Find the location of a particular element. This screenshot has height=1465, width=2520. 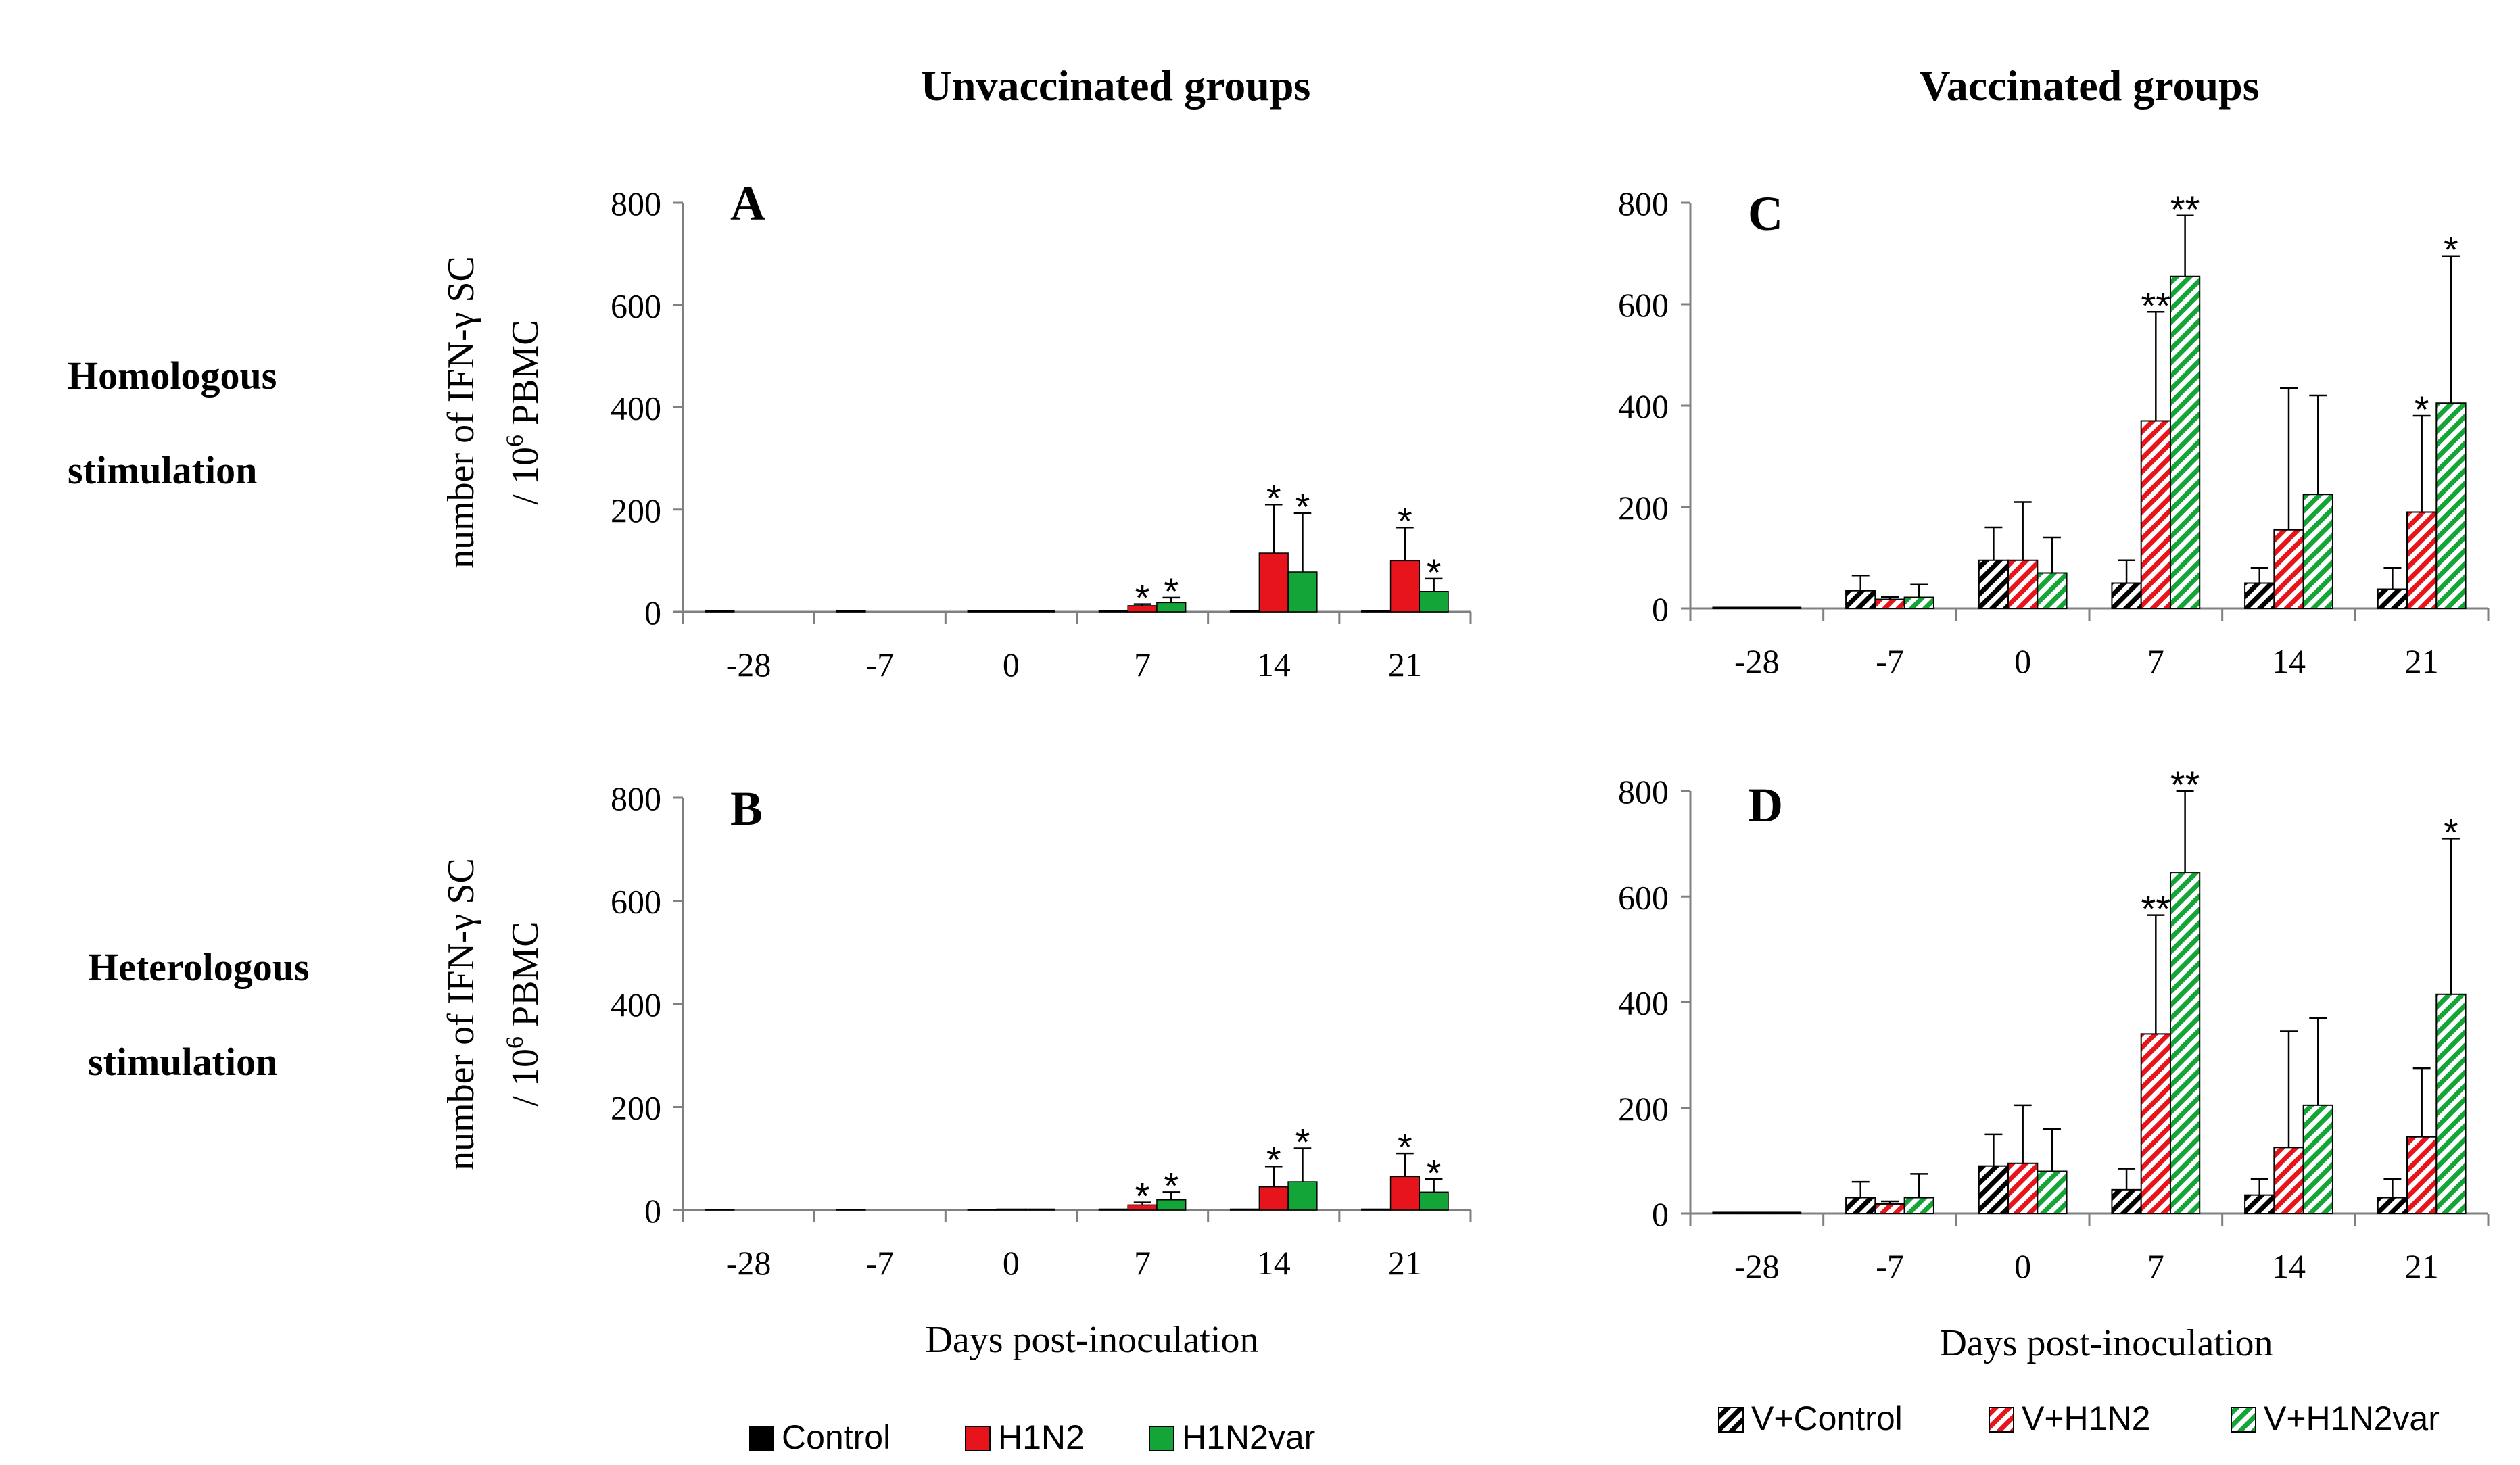

y-axis-title-bottom: number of IFN-γ SC / 106 PBMC is located at coordinates (493, 1014).